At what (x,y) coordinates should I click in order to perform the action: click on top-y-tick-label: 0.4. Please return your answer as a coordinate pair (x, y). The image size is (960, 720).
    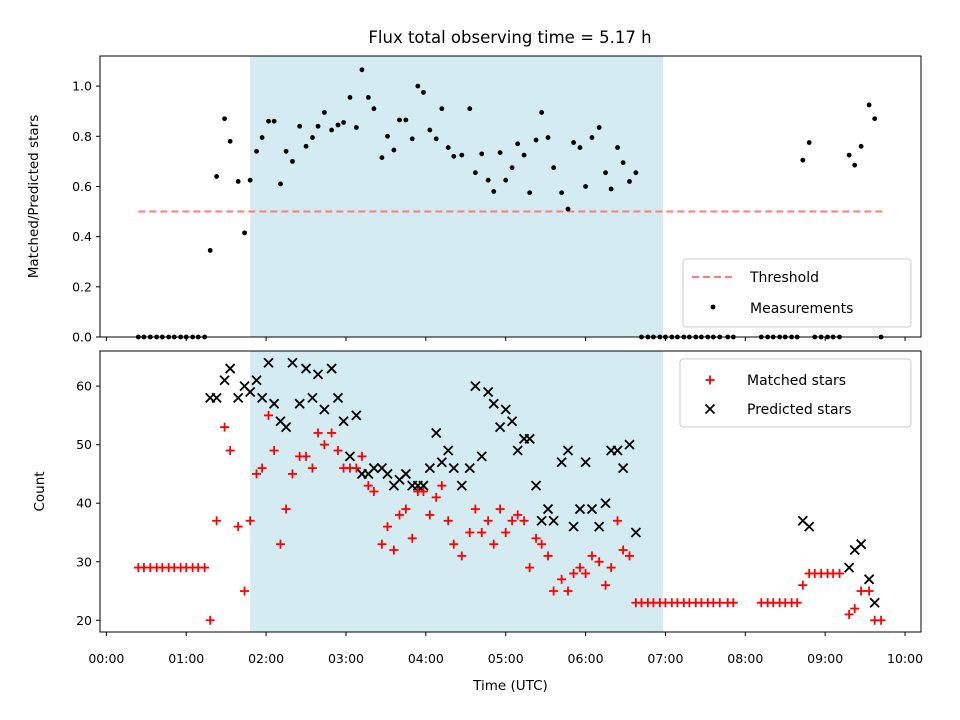
    Looking at the image, I should click on (82, 236).